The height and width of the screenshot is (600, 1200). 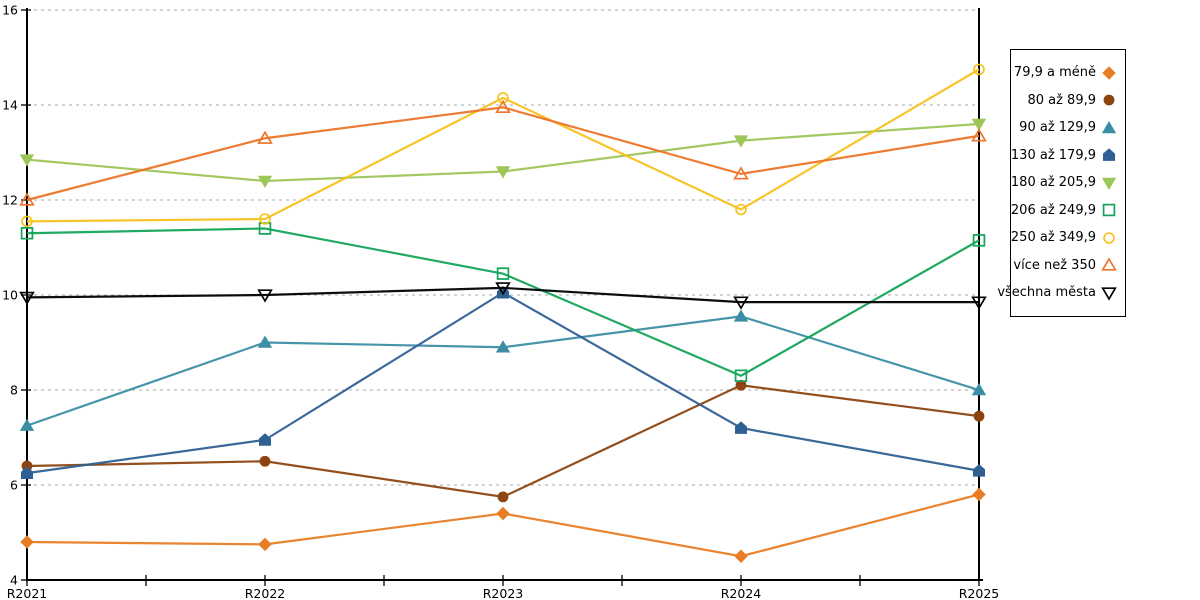 What do you see at coordinates (1053, 238) in the screenshot?
I see `legend-label: 250 až 349,9` at bounding box center [1053, 238].